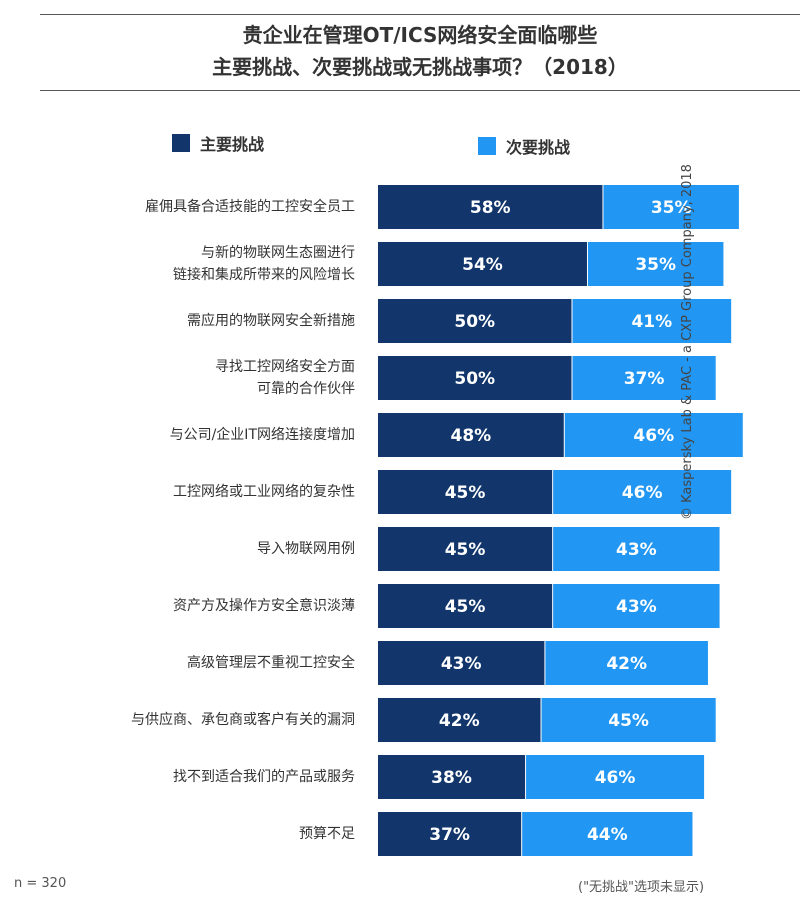  I want to click on title-bottom-rule, so click(420, 90).